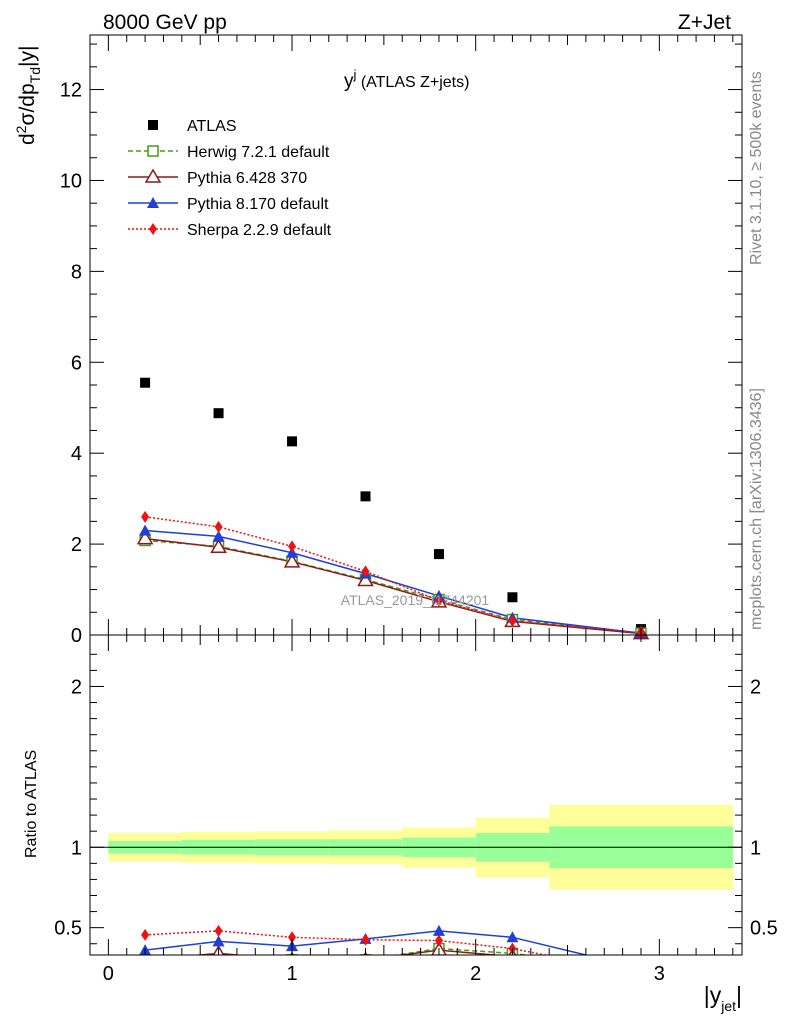  I want to click on plot-title: yj (ATLAS Z+jets), so click(406, 79).